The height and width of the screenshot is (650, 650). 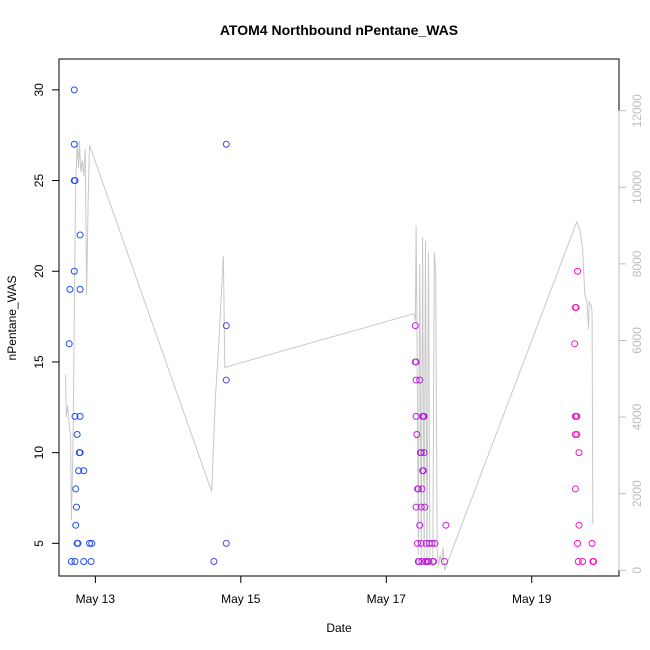 I want to click on x-axis: May 13 May 15 May 17 May 19, so click(x=314, y=590).